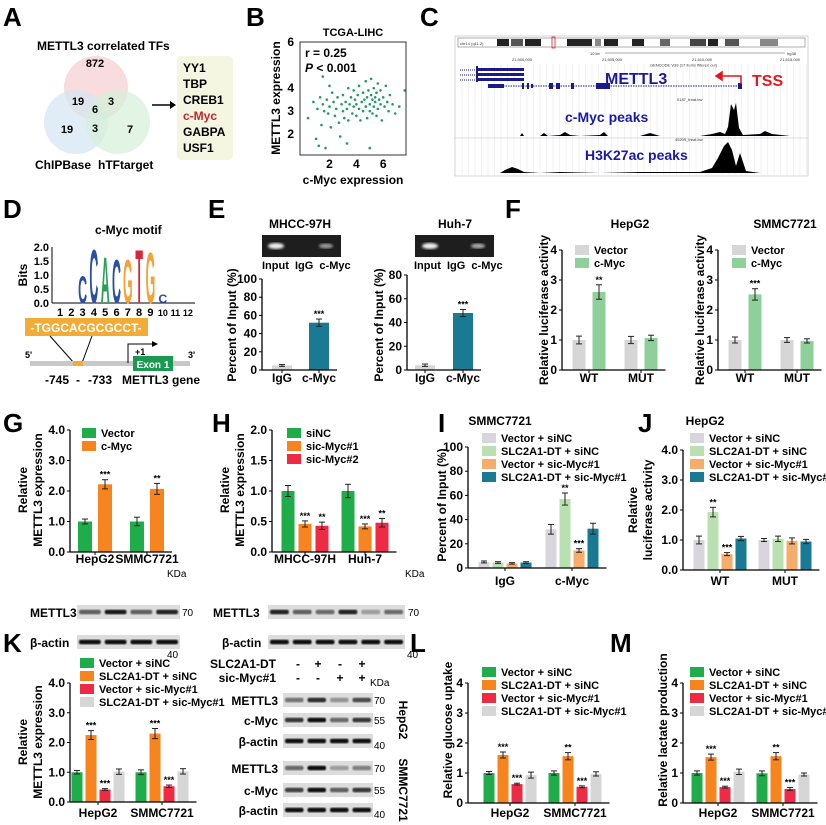 This screenshot has width=826, height=825. What do you see at coordinates (396, 275) in the screenshot?
I see `y-tick-label: 80` at bounding box center [396, 275].